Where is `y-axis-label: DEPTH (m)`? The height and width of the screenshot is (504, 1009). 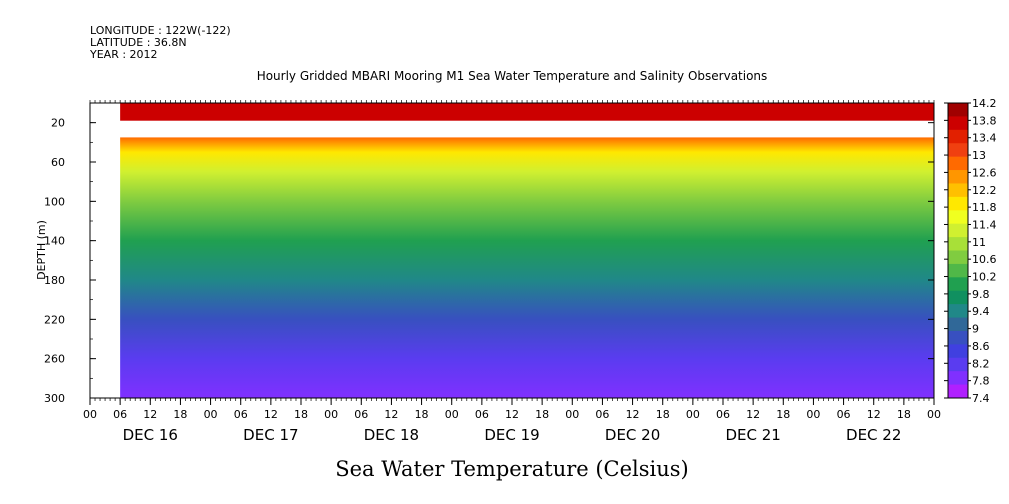 y-axis-label: DEPTH (m) is located at coordinates (41, 250).